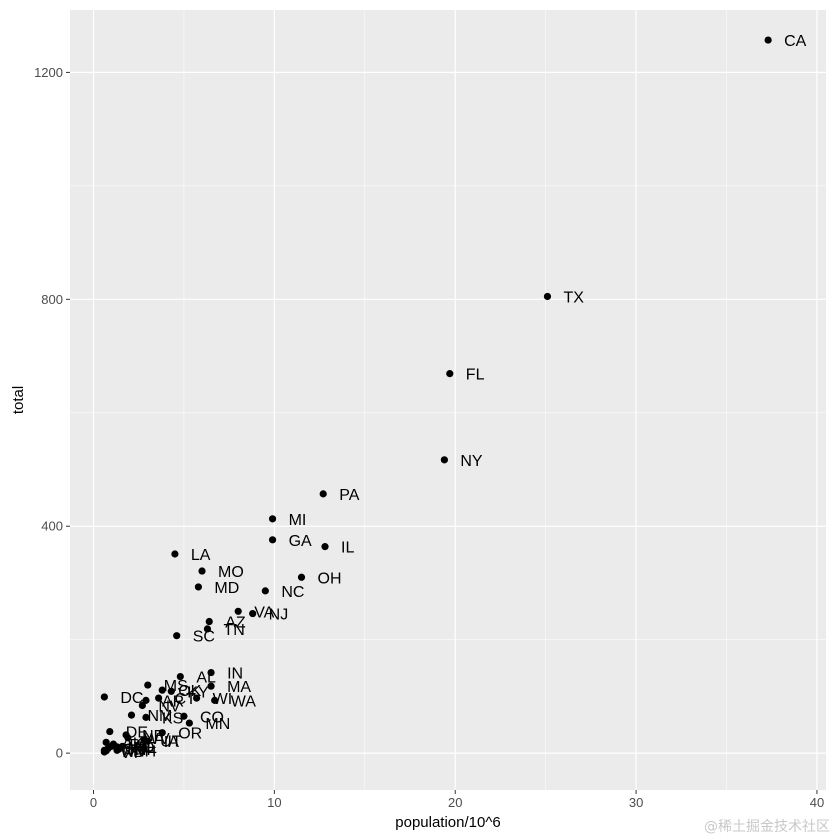 The width and height of the screenshot is (840, 840). Describe the element at coordinates (176, 686) in the screenshot. I see `data-point-label: MS` at that location.